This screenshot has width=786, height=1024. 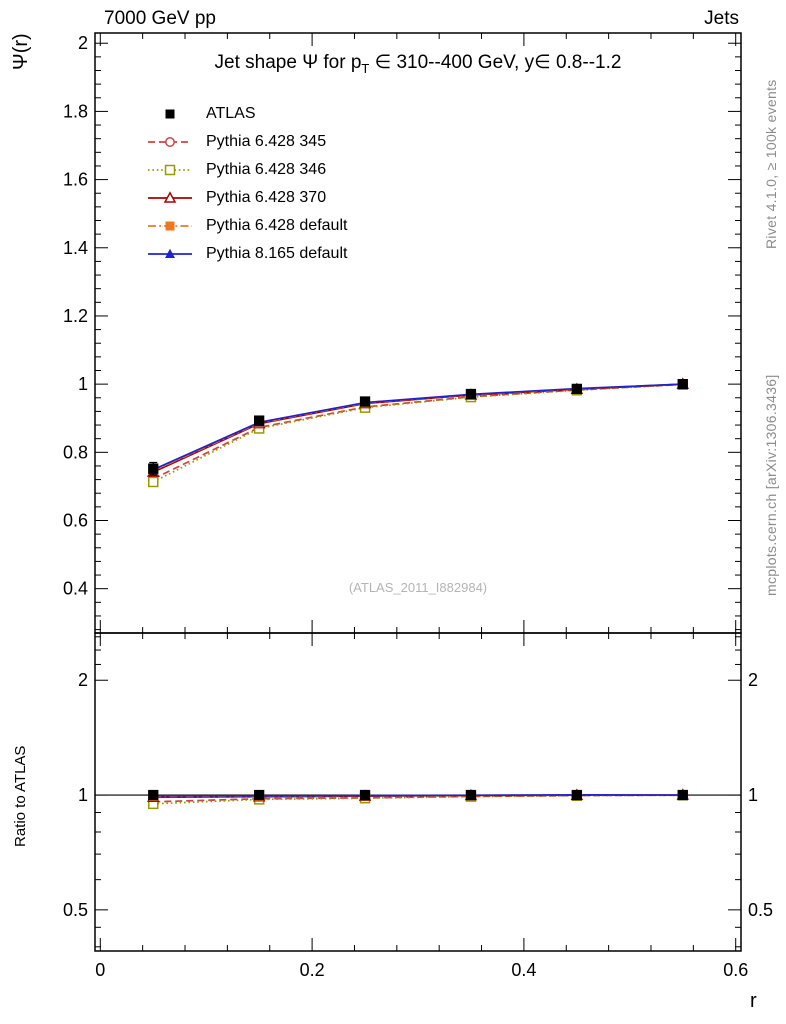 I want to click on y-axis-label-ratio: Ratio to ATLAS, so click(x=20, y=796).